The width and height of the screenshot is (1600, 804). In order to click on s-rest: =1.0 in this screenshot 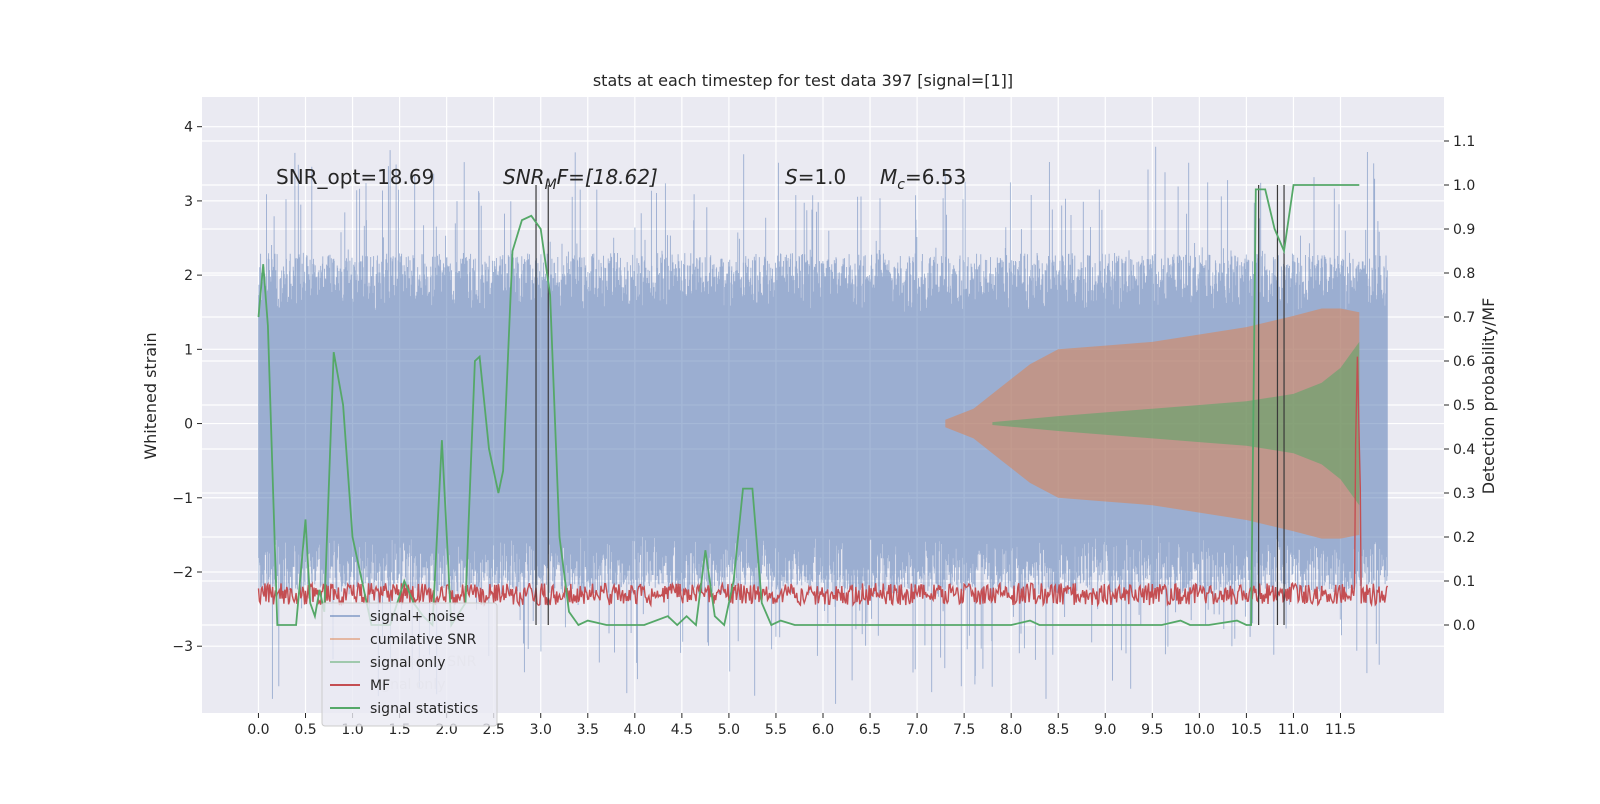, I will do `click(822, 177)`.